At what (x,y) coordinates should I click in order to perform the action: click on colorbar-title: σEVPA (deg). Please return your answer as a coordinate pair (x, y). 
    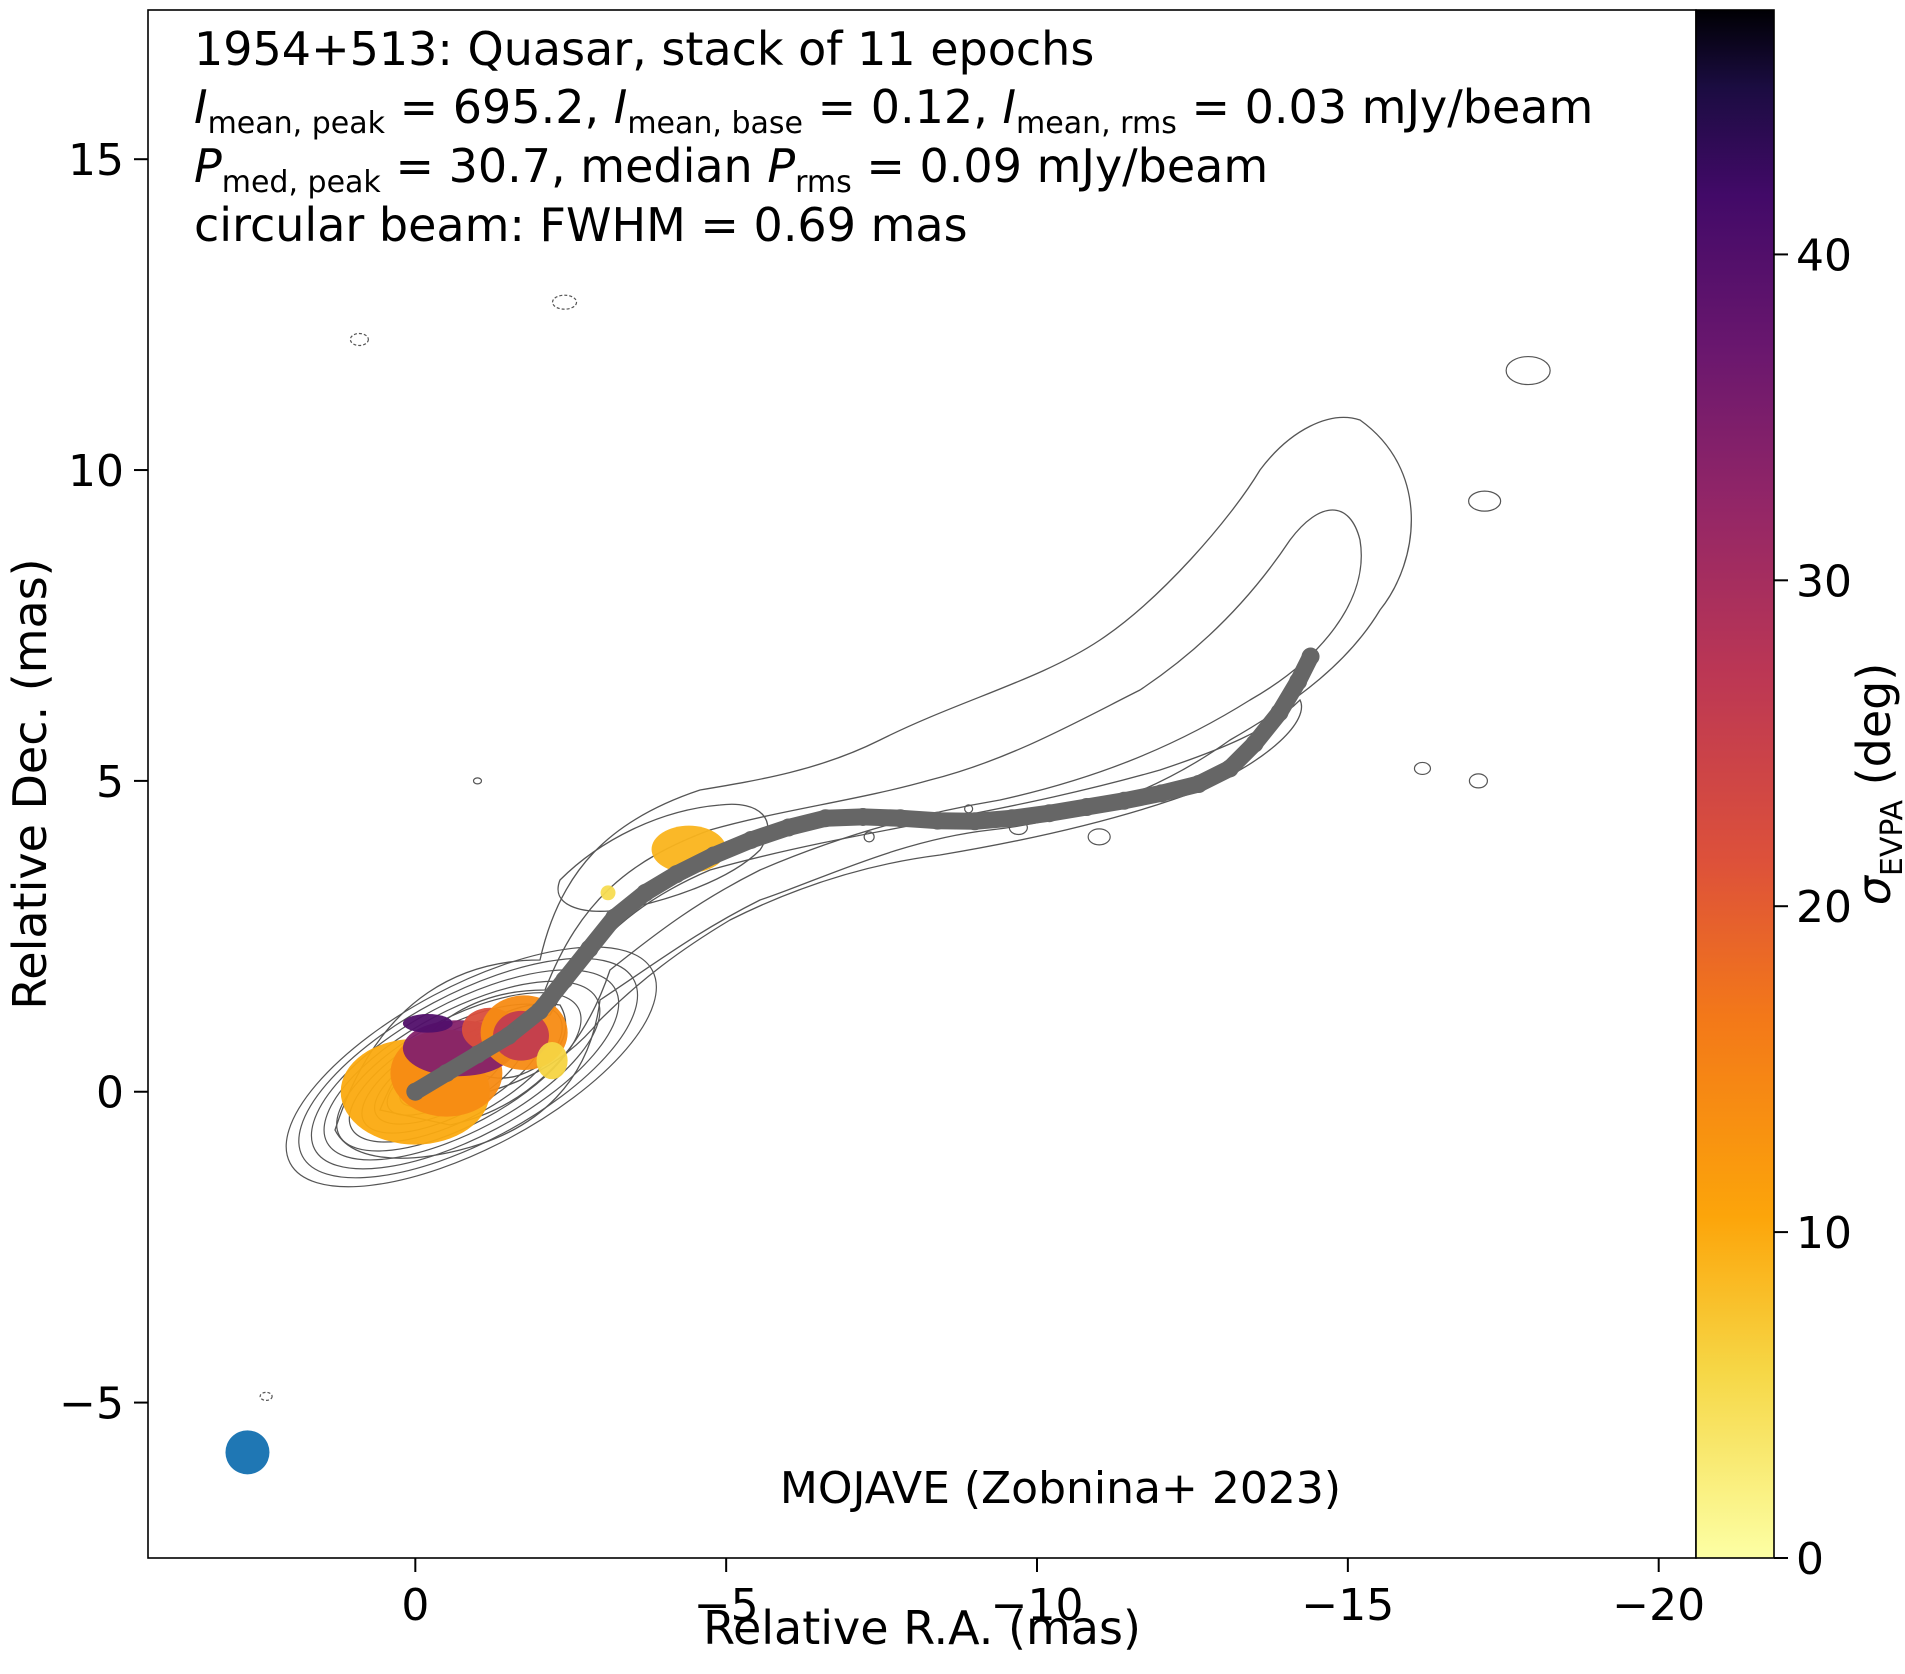
    Looking at the image, I should click on (1876, 784).